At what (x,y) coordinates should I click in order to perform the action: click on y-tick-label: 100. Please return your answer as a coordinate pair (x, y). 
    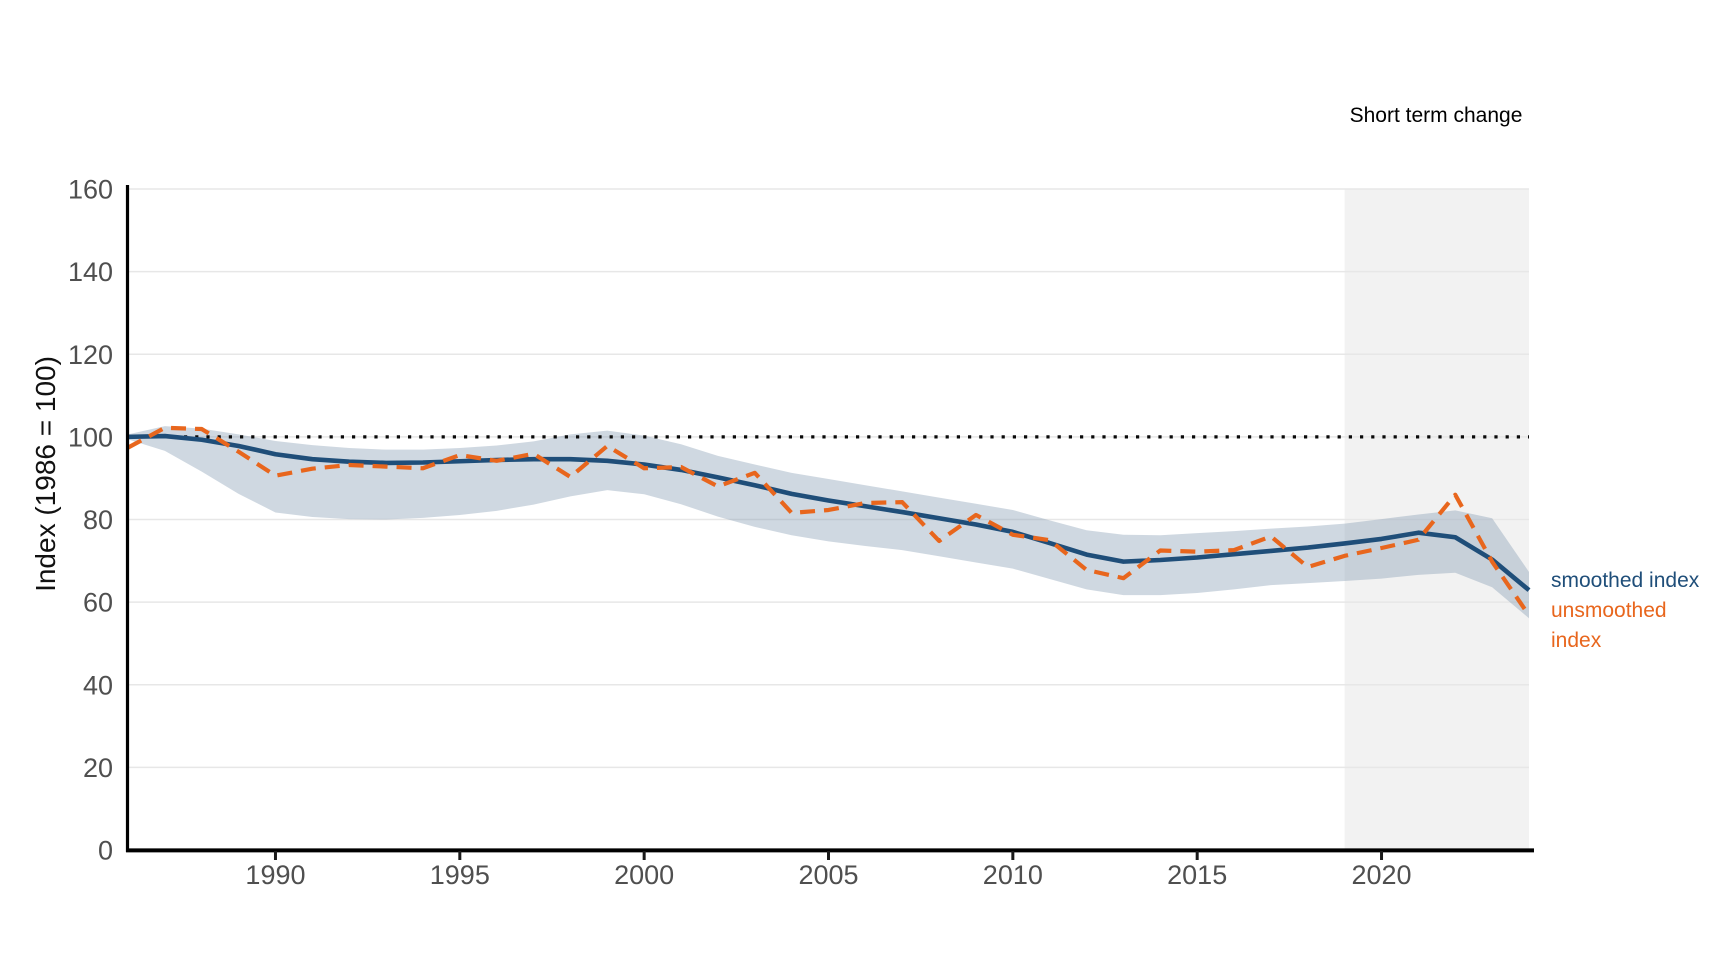
    Looking at the image, I should click on (90, 437).